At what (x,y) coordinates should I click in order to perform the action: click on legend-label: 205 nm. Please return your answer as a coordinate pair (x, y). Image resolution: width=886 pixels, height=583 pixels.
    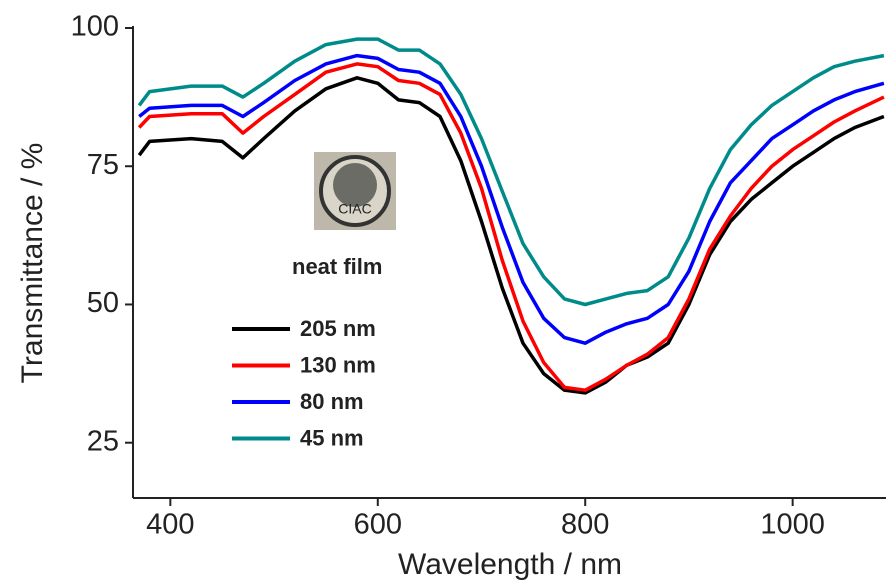
    Looking at the image, I should click on (338, 328).